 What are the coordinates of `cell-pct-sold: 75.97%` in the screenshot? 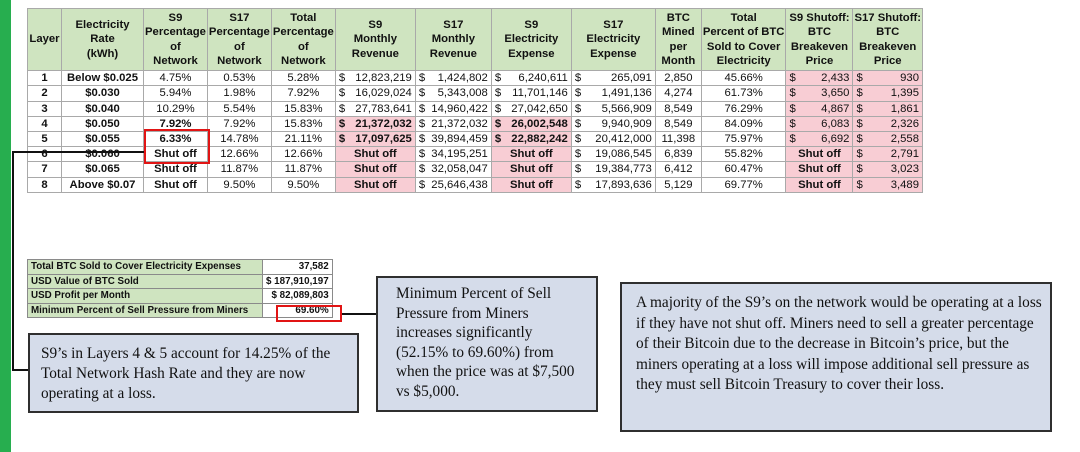 It's located at (743, 139).